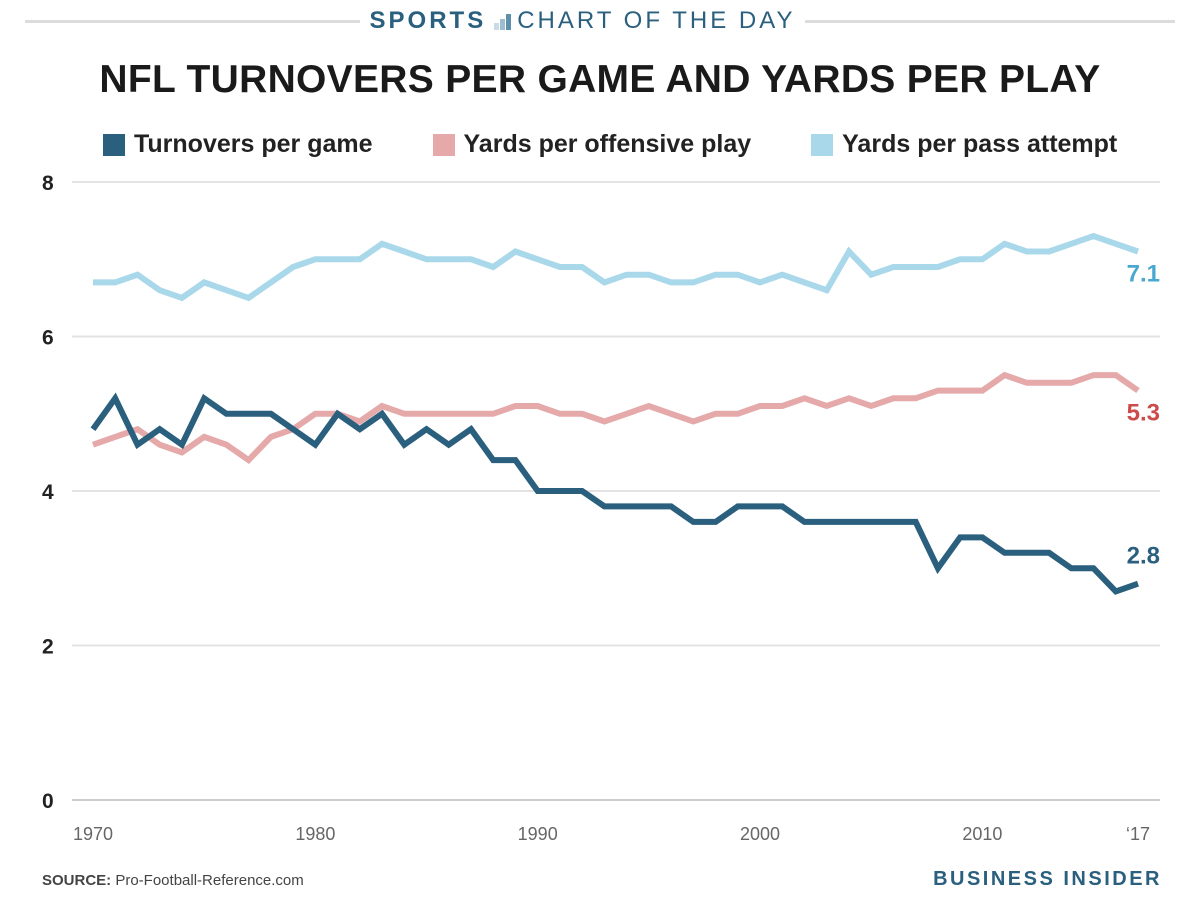 The width and height of the screenshot is (1200, 900). I want to click on kicker-chart-of-the-day: CHART OF THE DAY, so click(656, 20).